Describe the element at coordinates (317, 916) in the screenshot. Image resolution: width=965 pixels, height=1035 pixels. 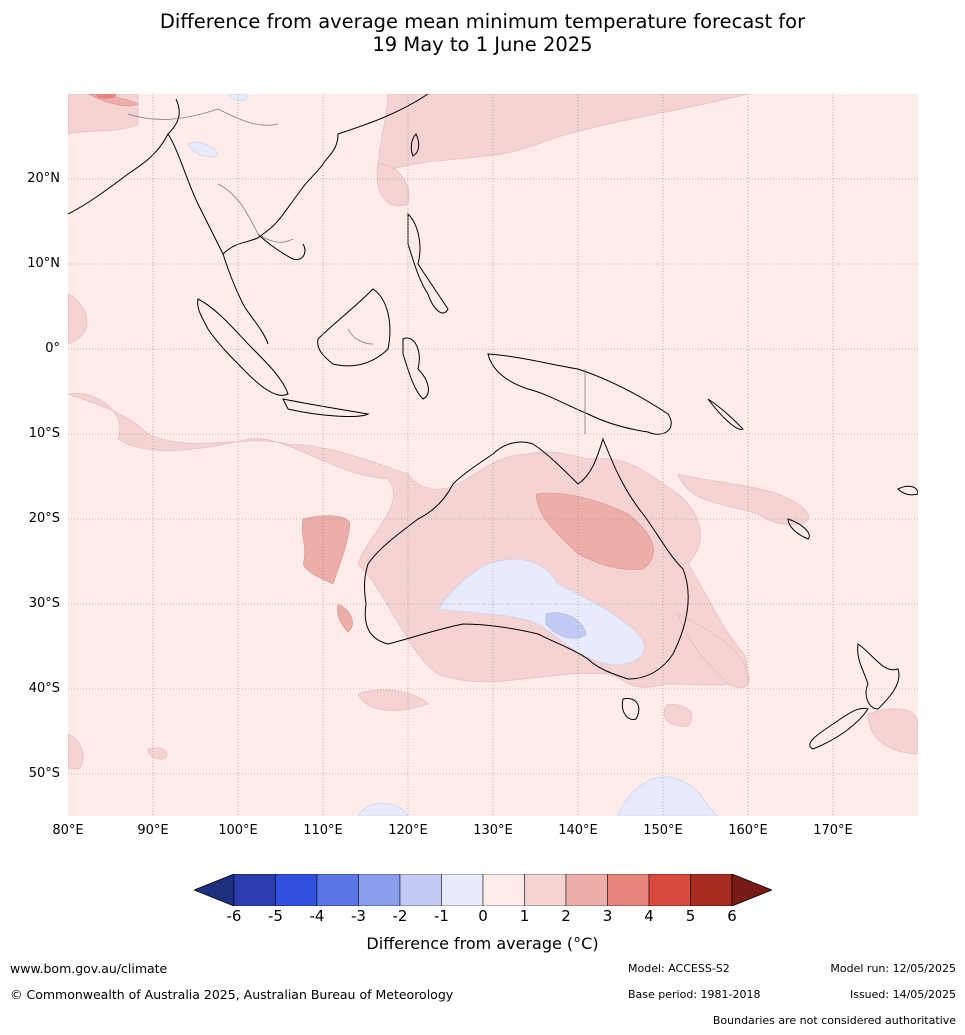
I see `colorbar-tick-label: -4` at that location.